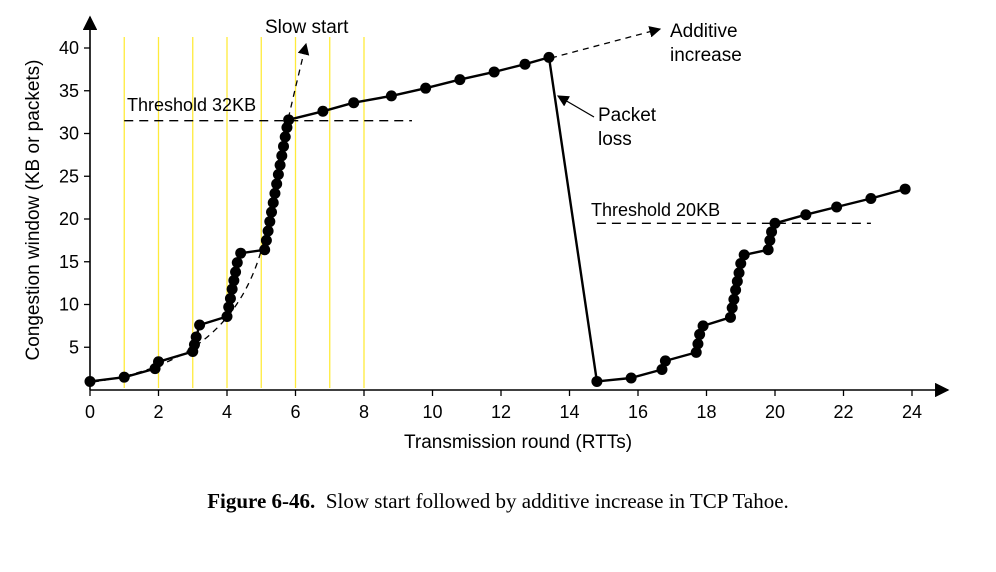 The image size is (996, 572). I want to click on x-tick-label: 10, so click(432, 412).